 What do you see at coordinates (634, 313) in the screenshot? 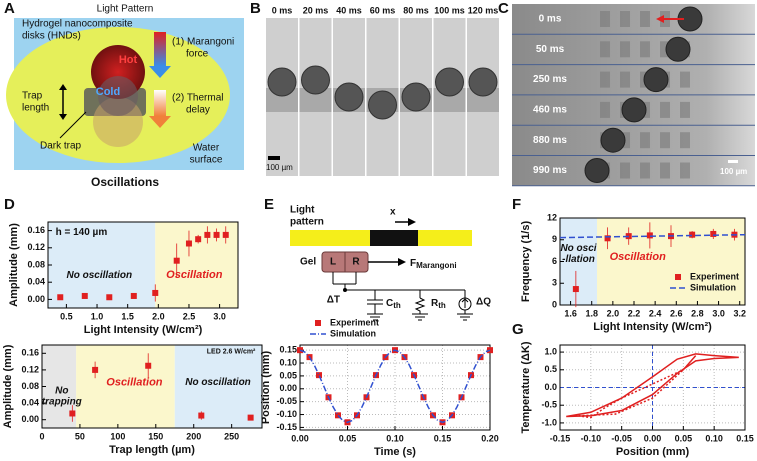
I see `x-tick-label: 2.2` at bounding box center [634, 313].